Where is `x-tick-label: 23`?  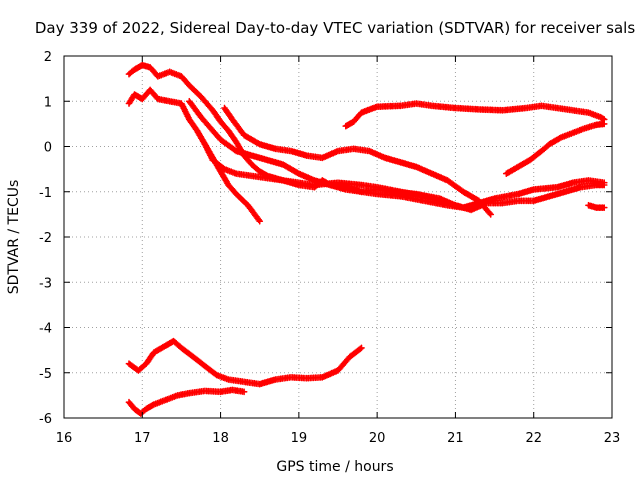 x-tick-label: 23 is located at coordinates (612, 438).